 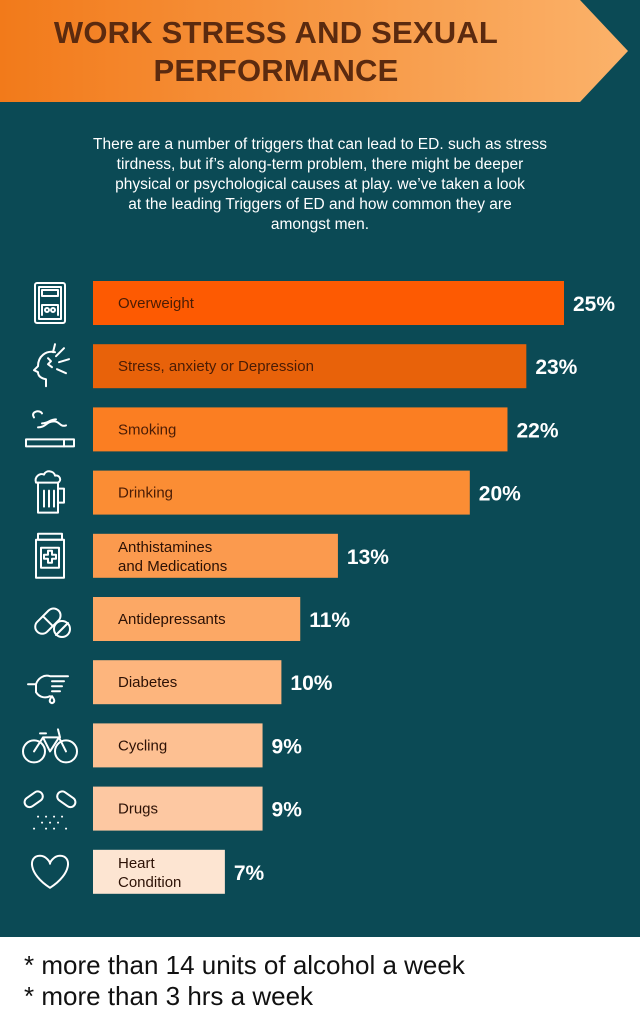 I want to click on category-label-3: Smoking, so click(x=147, y=429).